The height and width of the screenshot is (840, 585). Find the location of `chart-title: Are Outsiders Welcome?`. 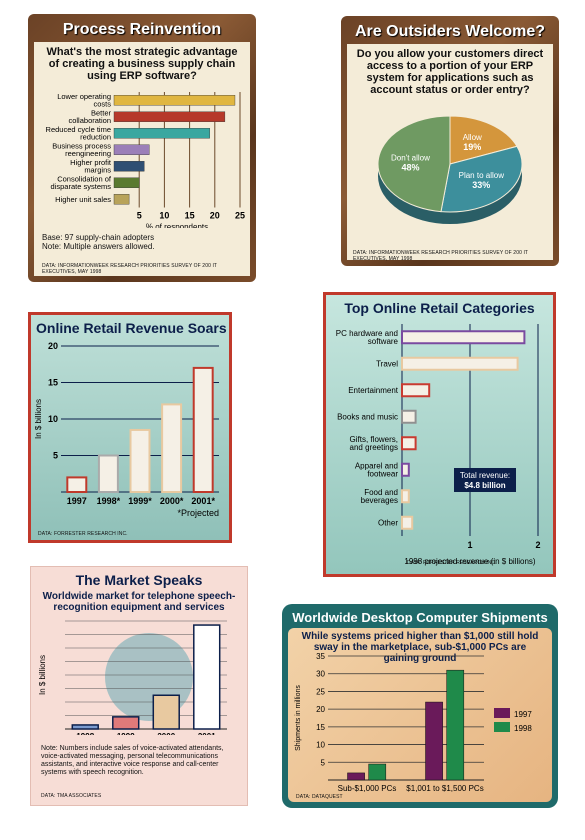

chart-title: Are Outsiders Welcome? is located at coordinates (450, 31).